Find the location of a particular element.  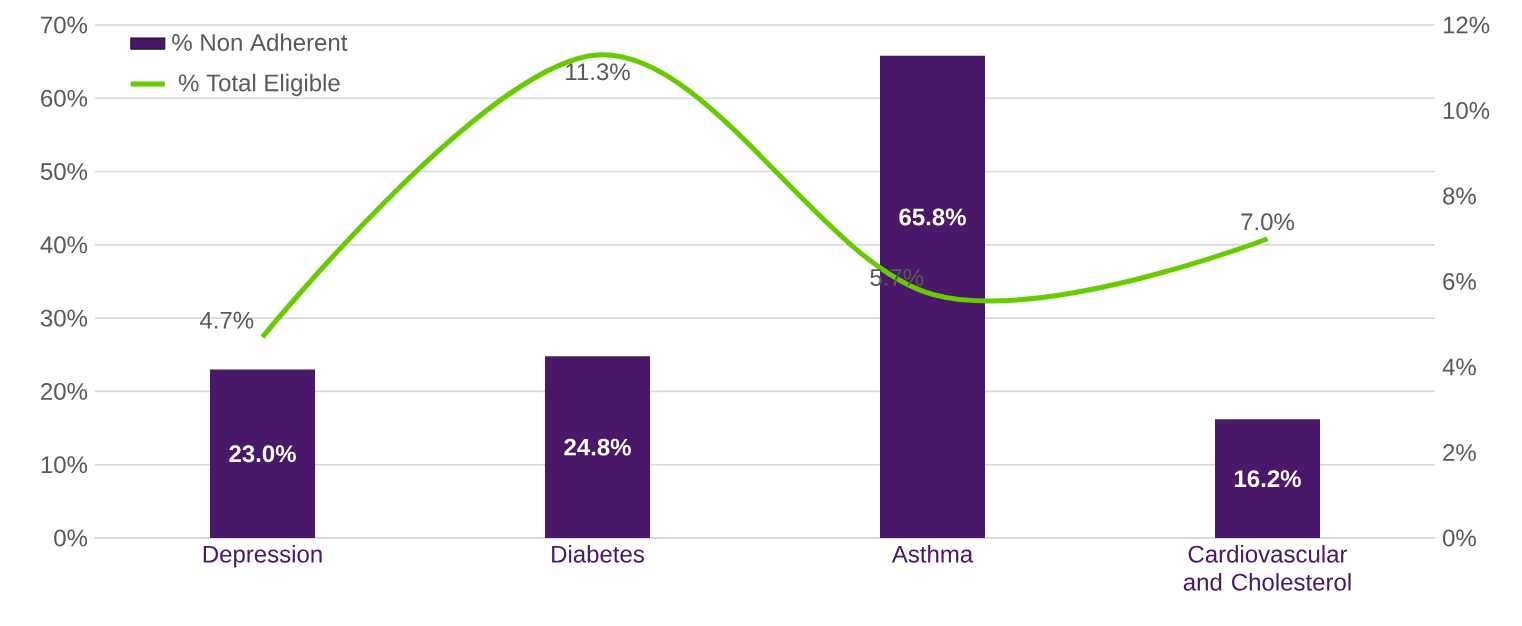

y2-tick-label: 10% is located at coordinates (1466, 110).